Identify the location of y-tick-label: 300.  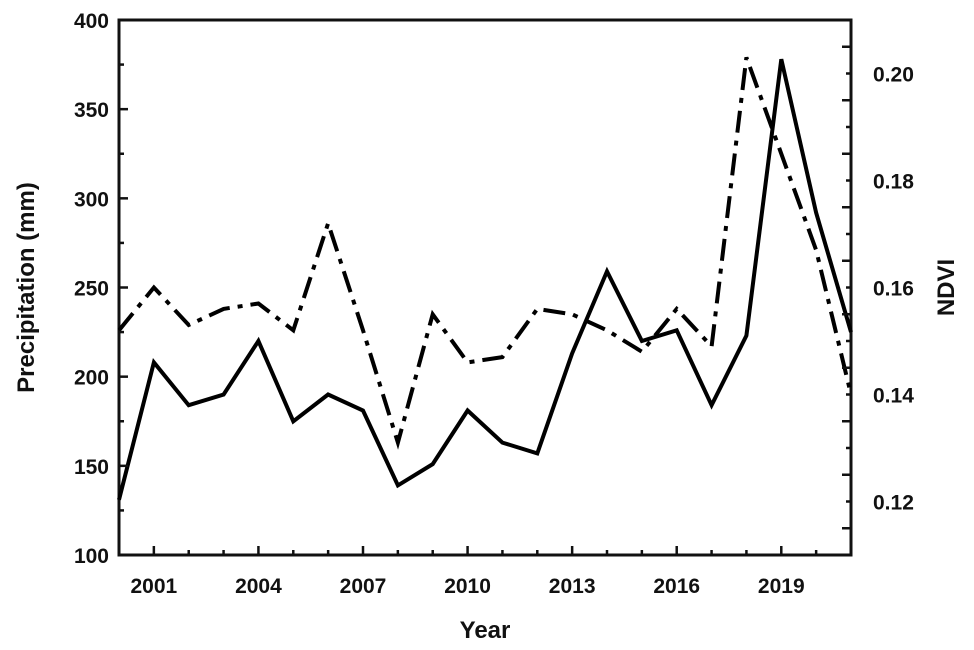
(91, 199).